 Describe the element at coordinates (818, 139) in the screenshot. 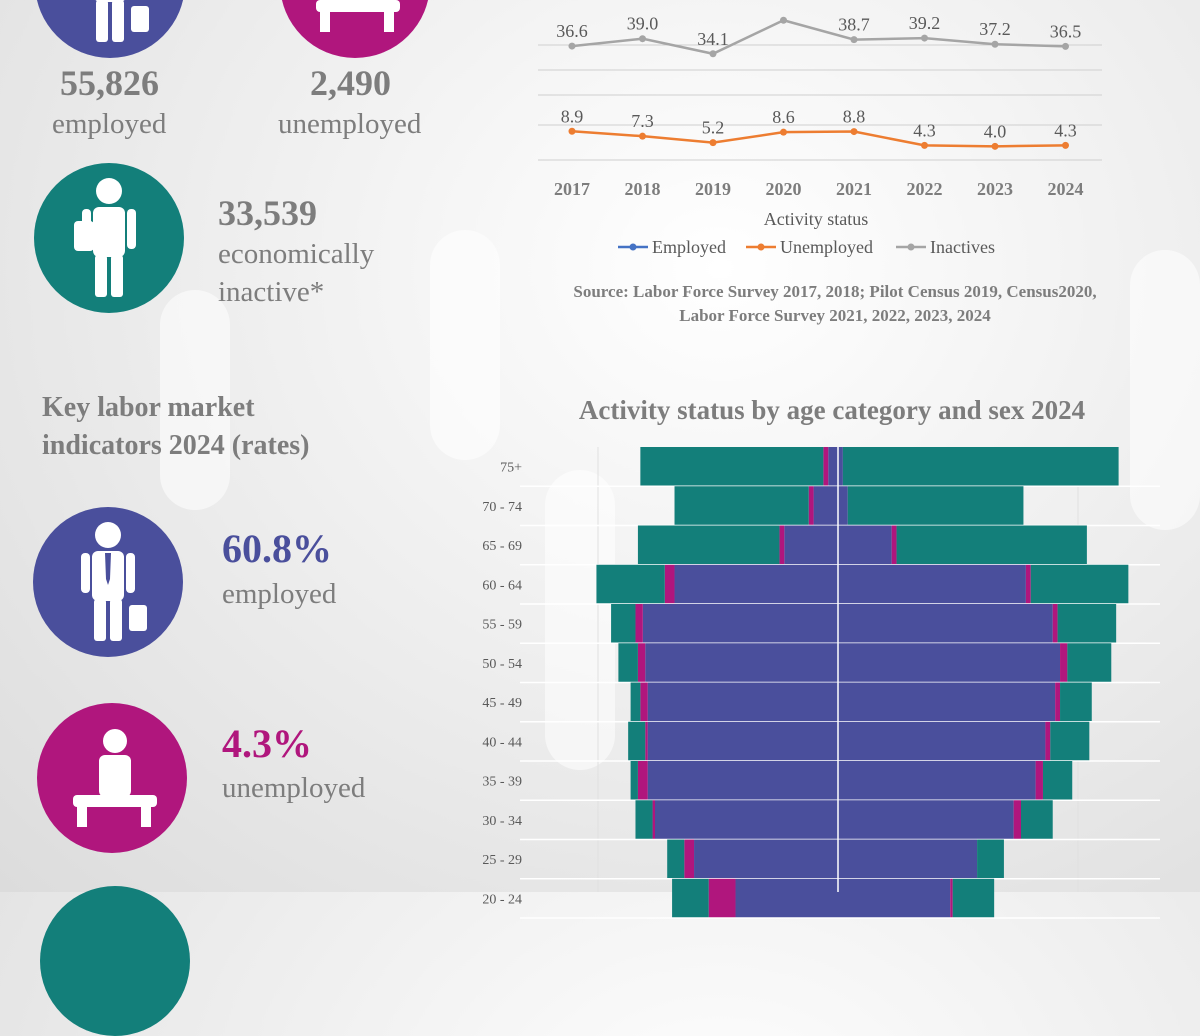

I see `series-line-unemployed` at that location.